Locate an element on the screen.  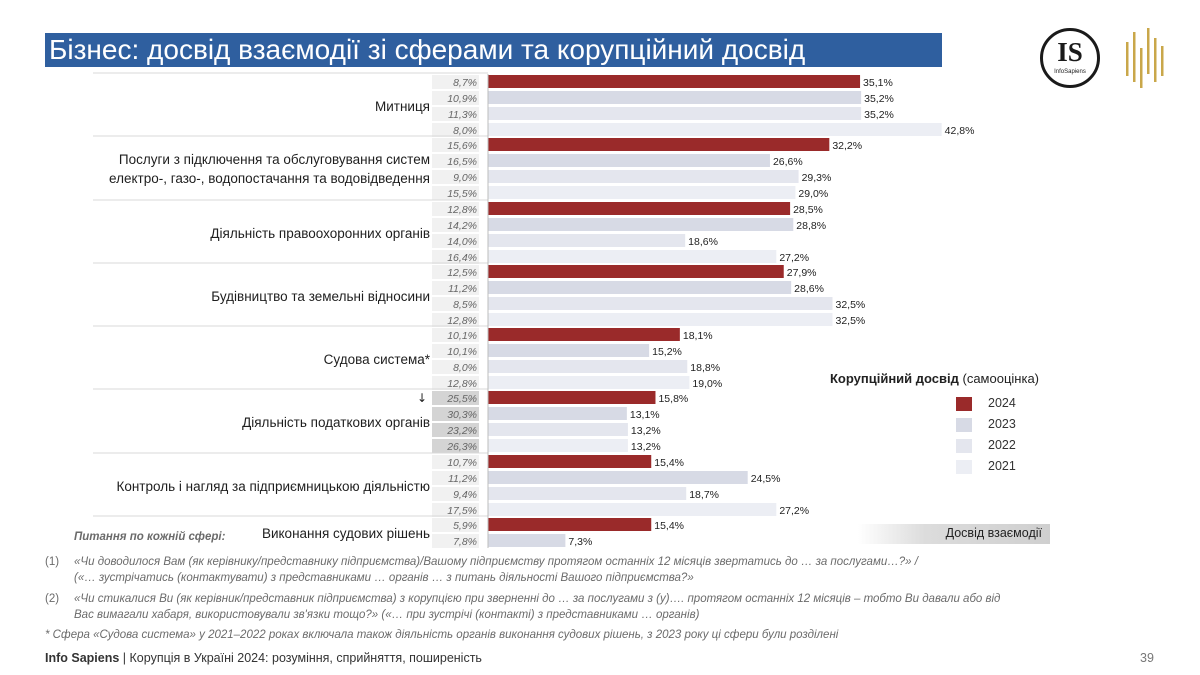
note-2-number: (2) is located at coordinates (52, 599).